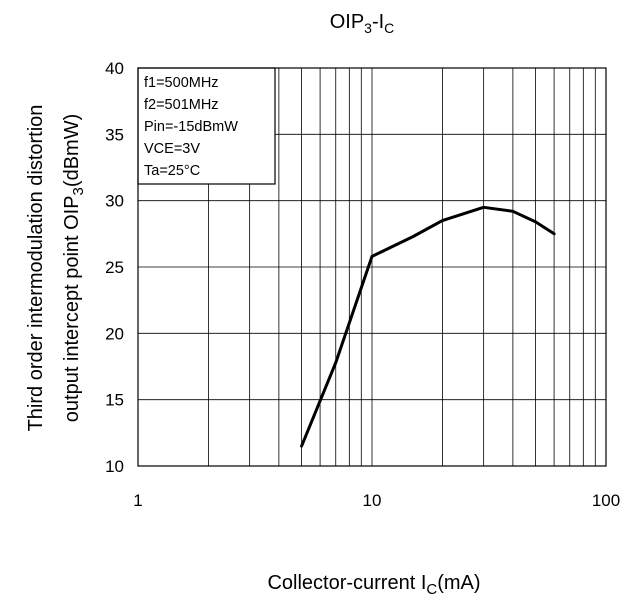  Describe the element at coordinates (114, 68) in the screenshot. I see `y-tick-label: 40` at that location.